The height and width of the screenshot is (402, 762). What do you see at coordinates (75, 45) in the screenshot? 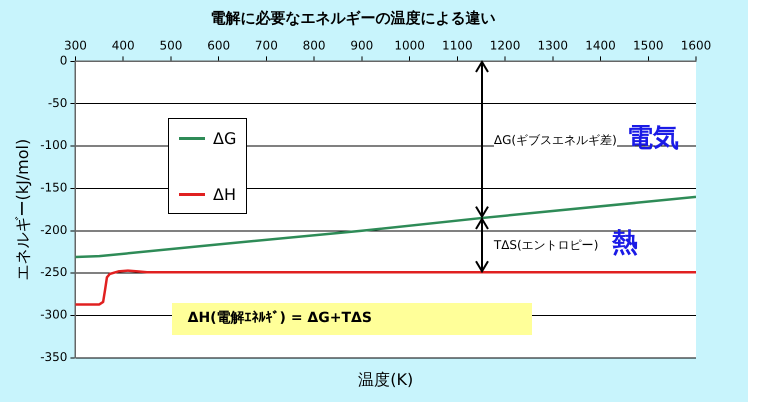
I see `x-tick-label: 300` at bounding box center [75, 45].